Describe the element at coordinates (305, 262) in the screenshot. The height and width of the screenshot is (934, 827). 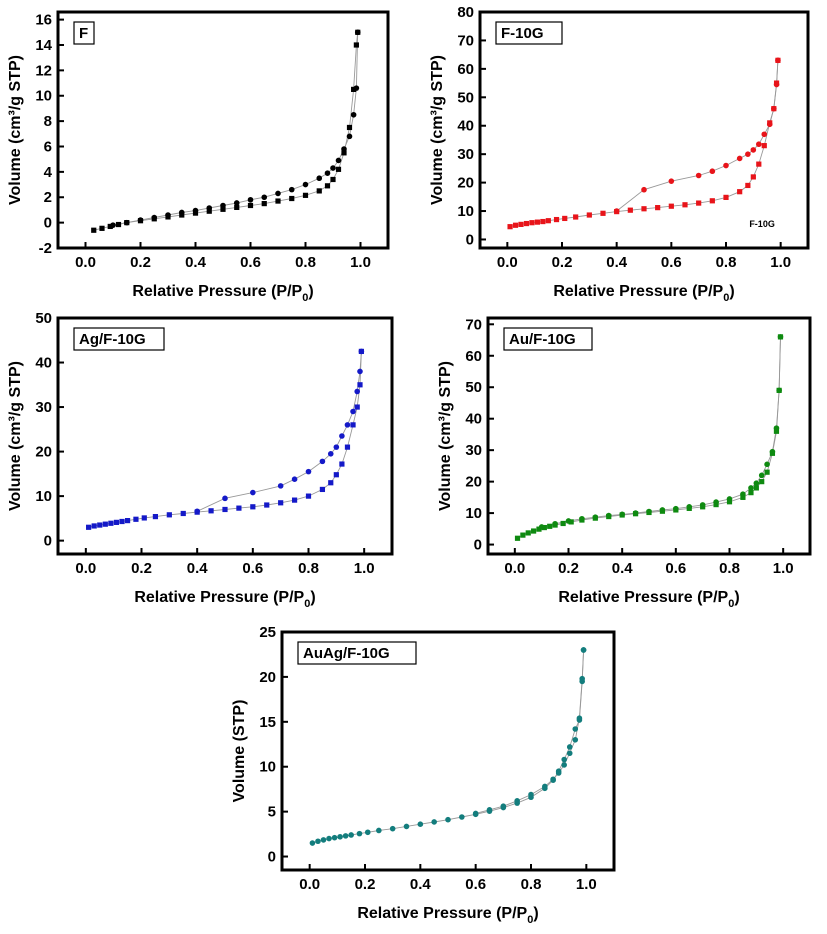
I see `x-tick-label: 0.8` at that location.